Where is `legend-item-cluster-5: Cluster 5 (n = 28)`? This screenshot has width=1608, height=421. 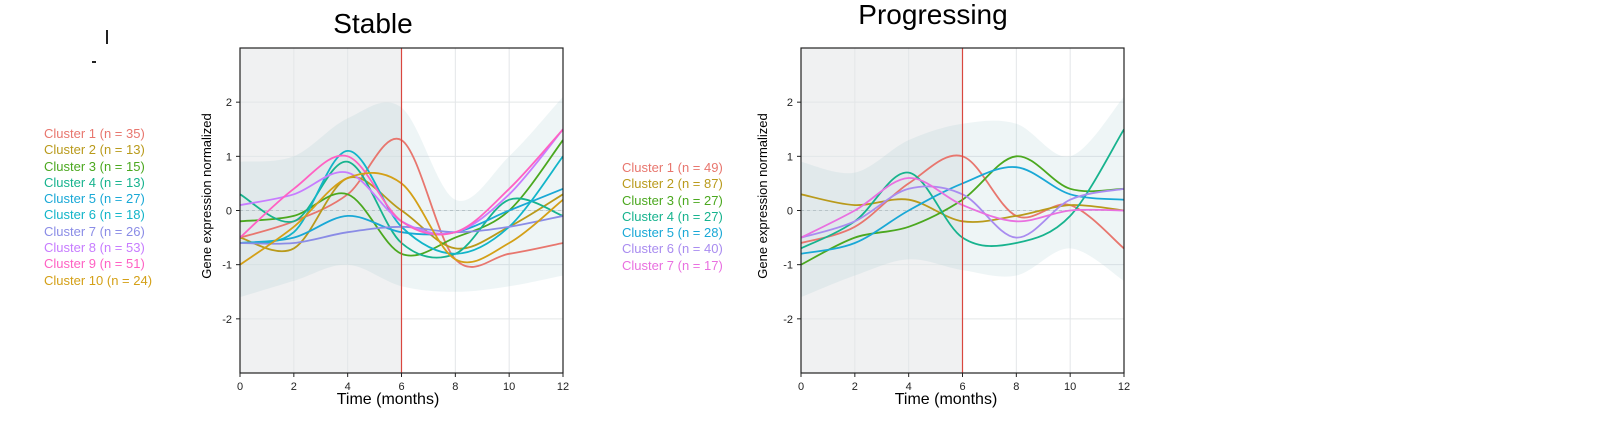 legend-item-cluster-5: Cluster 5 (n = 28) is located at coordinates (672, 233).